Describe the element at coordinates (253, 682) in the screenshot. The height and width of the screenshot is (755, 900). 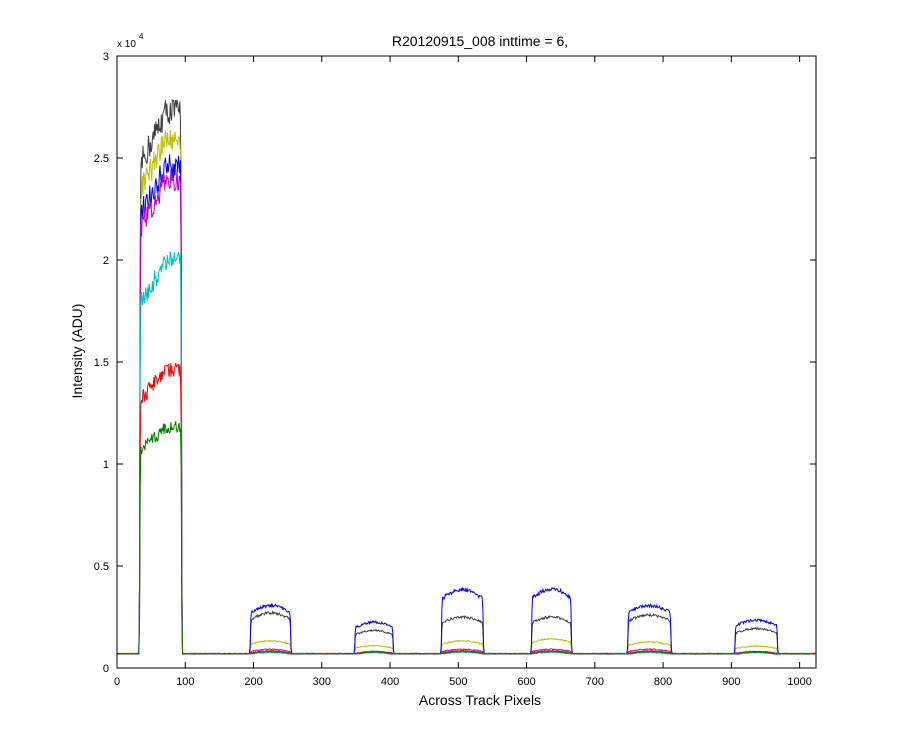
I see `x-tick-label: 200` at that location.